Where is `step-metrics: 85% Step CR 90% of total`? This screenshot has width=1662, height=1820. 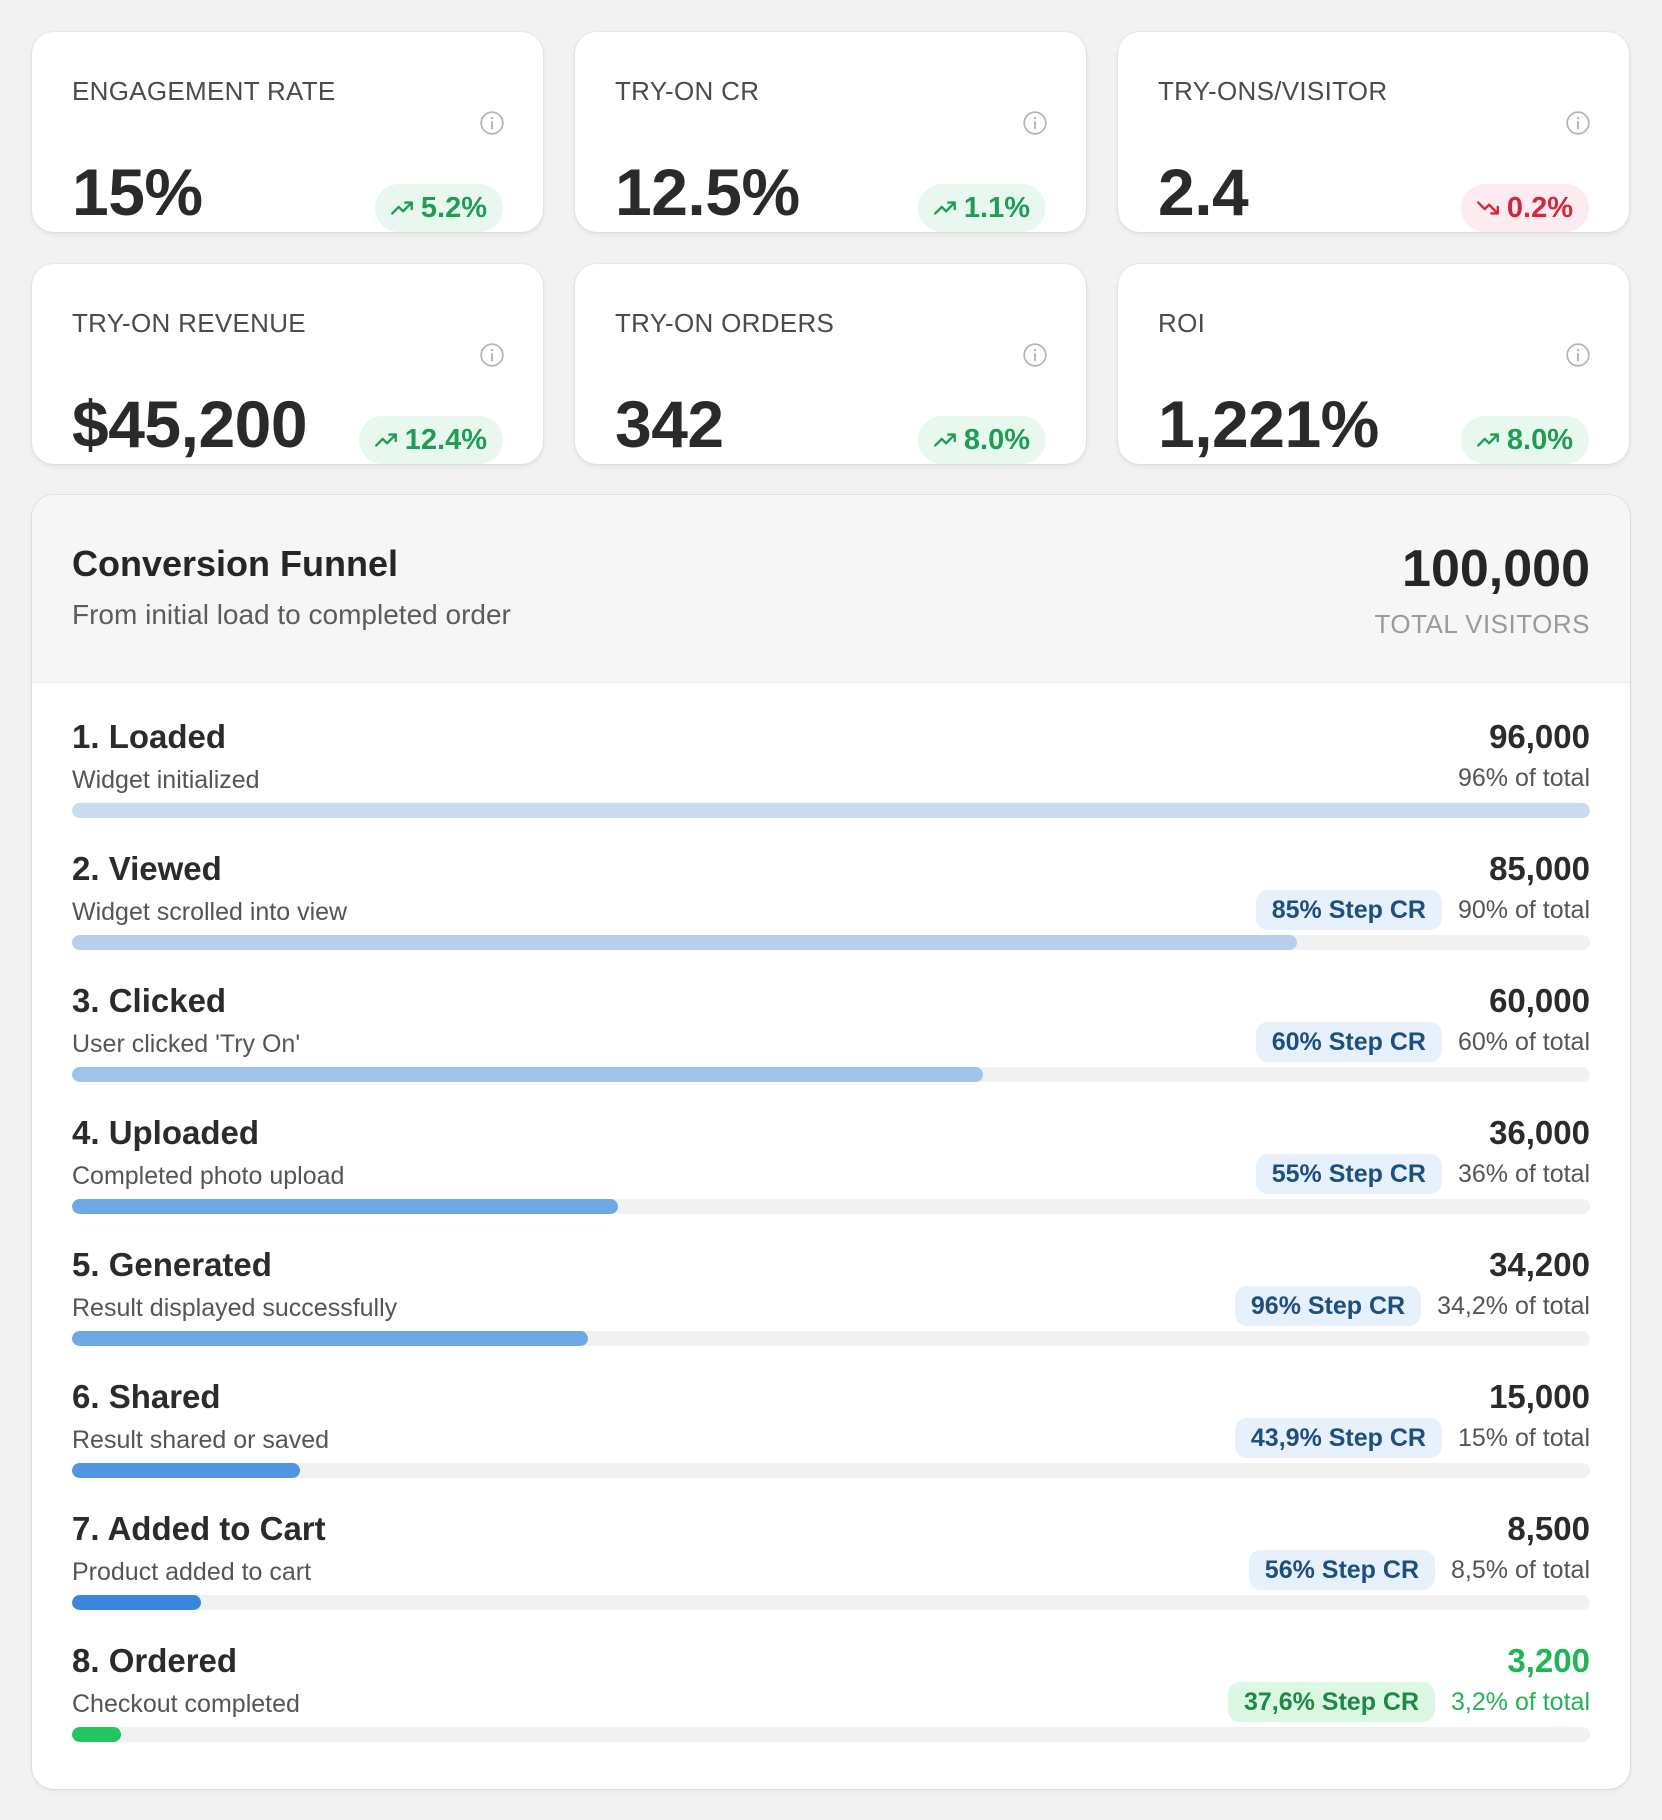 step-metrics: 85% Step CR 90% of total is located at coordinates (1422, 910).